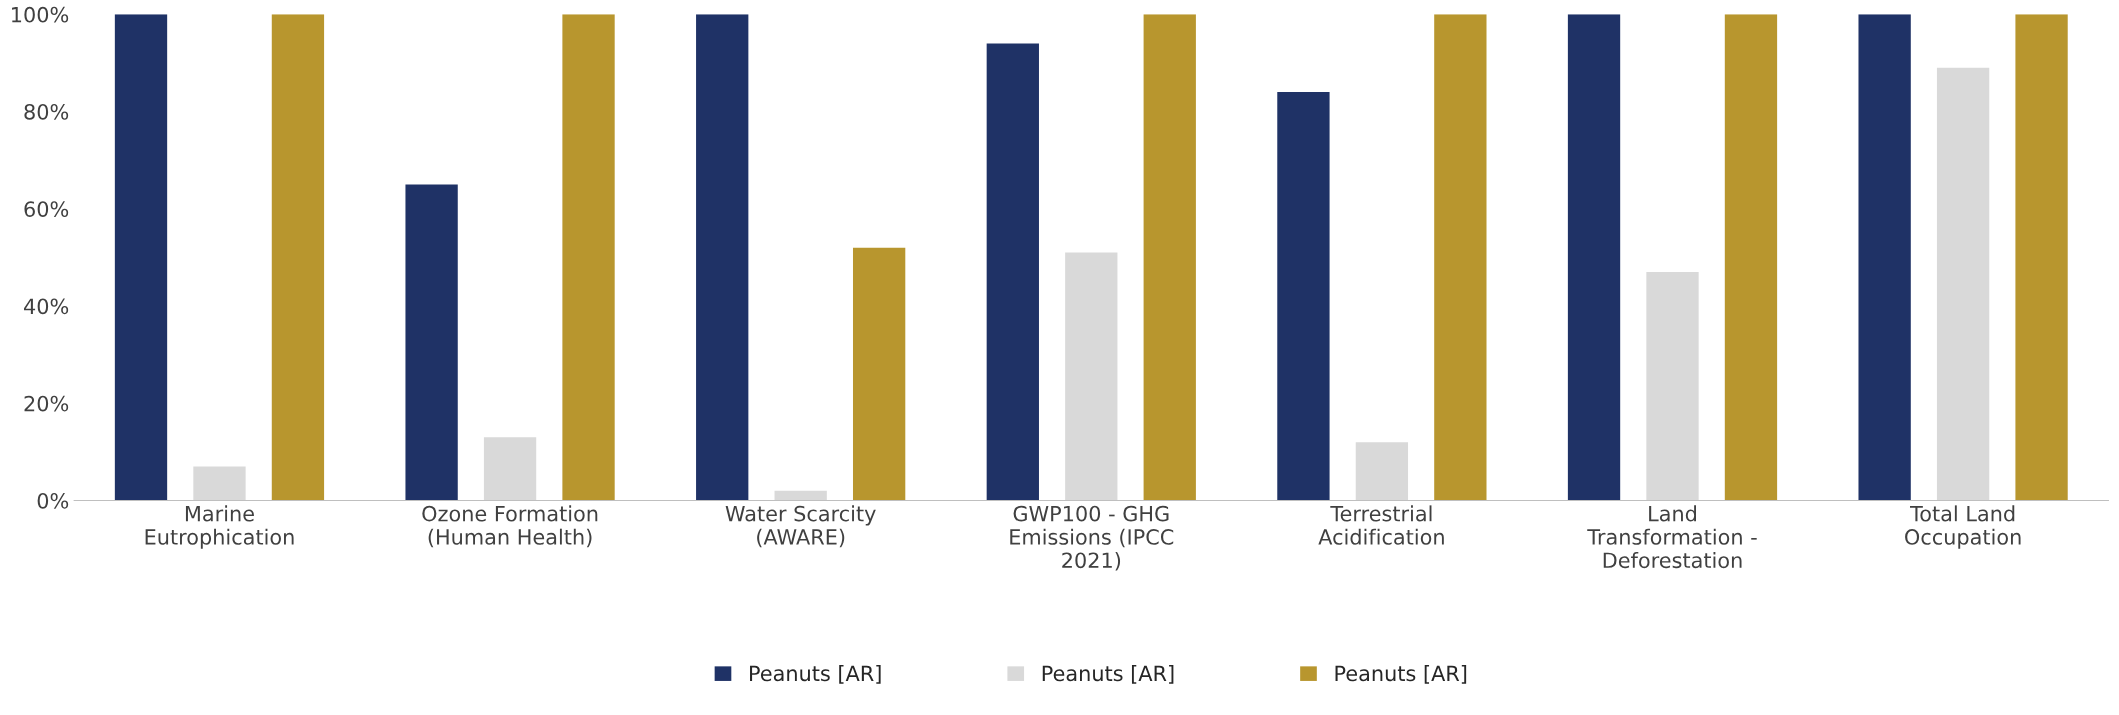 Image resolution: width=2119 pixels, height=715 pixels. Describe the element at coordinates (46, 111) in the screenshot. I see `y-tick-label: 80%` at that location.